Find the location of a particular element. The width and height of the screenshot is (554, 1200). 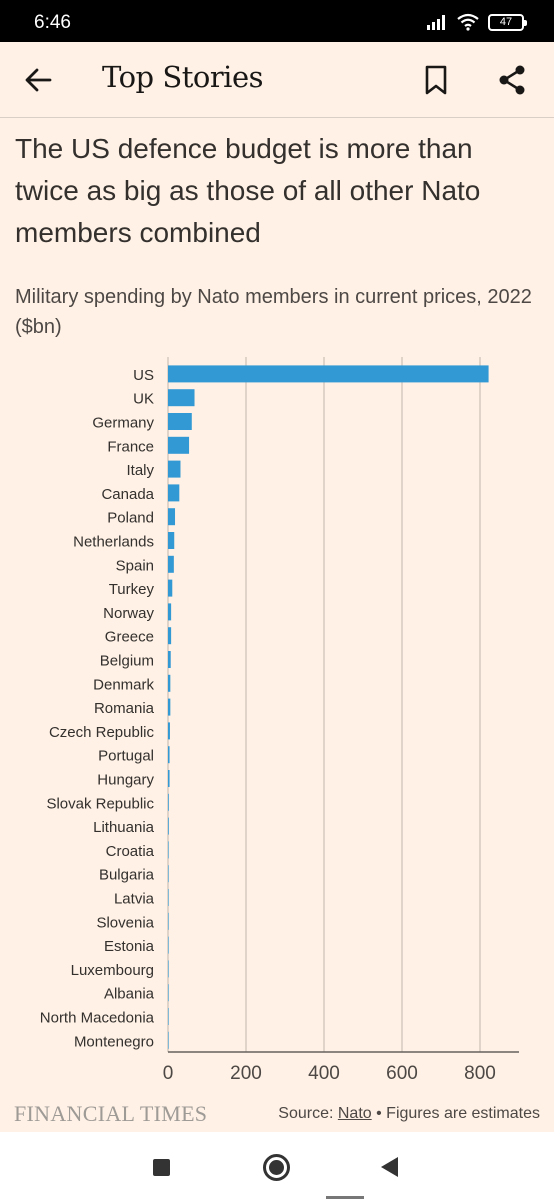

battery-level: 47 is located at coordinates (506, 21).